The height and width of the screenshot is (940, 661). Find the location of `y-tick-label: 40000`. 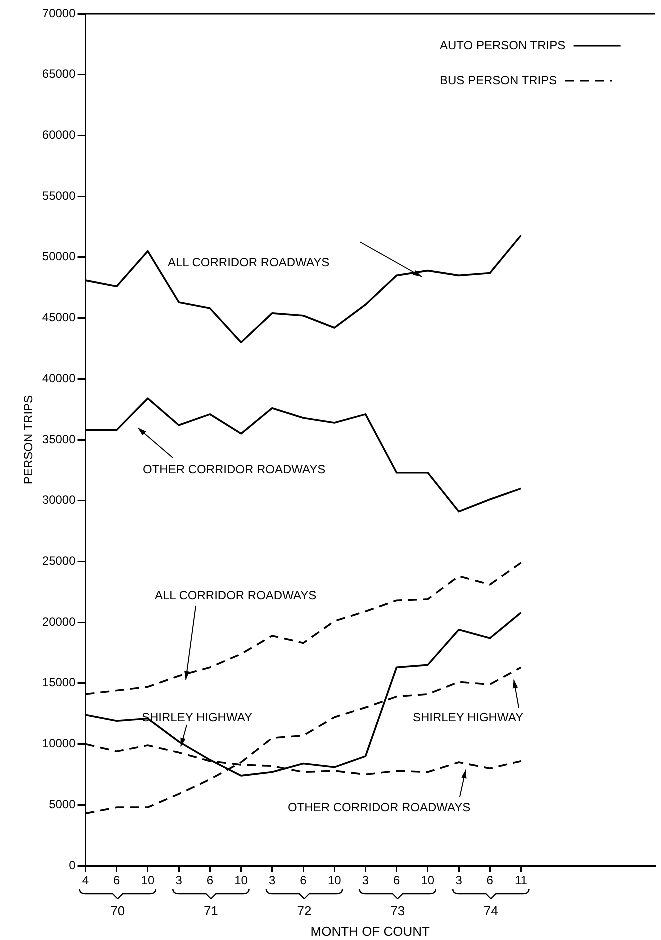

y-tick-label: 40000 is located at coordinates (59, 378).